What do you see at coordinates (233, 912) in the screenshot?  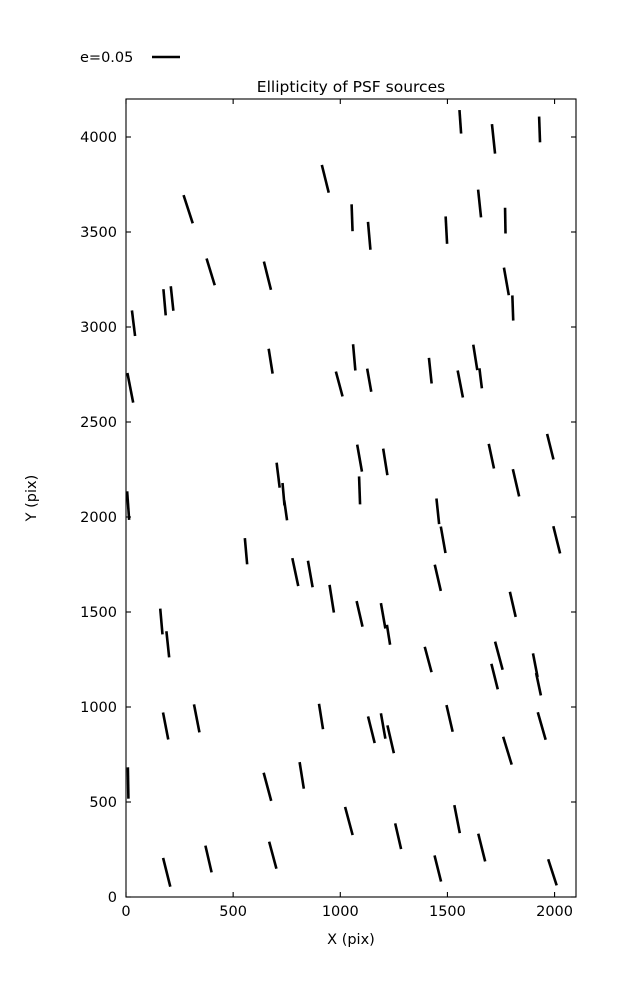 I see `x-tick-label: 500` at bounding box center [233, 912].